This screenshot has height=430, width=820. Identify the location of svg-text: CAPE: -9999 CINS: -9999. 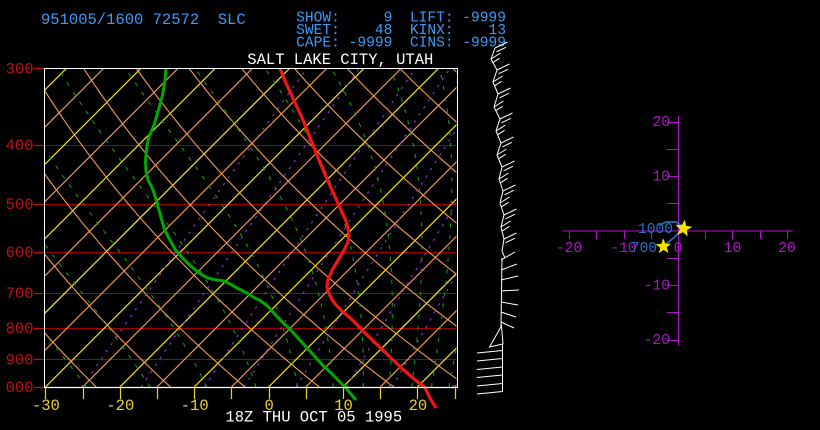
(401, 44).